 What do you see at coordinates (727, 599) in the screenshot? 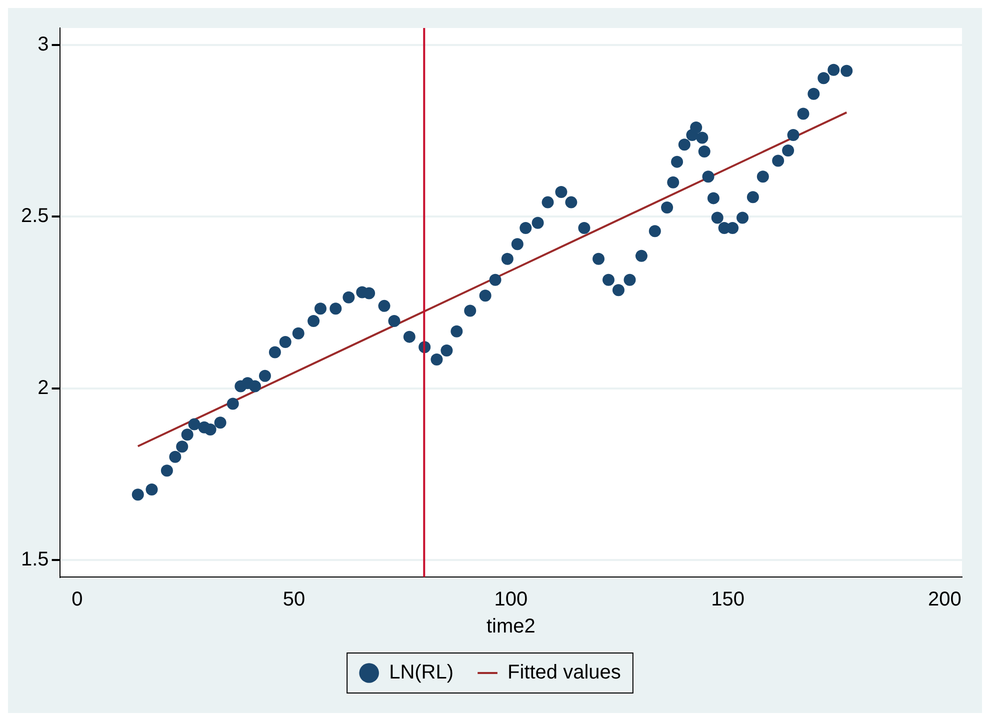
I see `x-tick-label: 150` at bounding box center [727, 599].